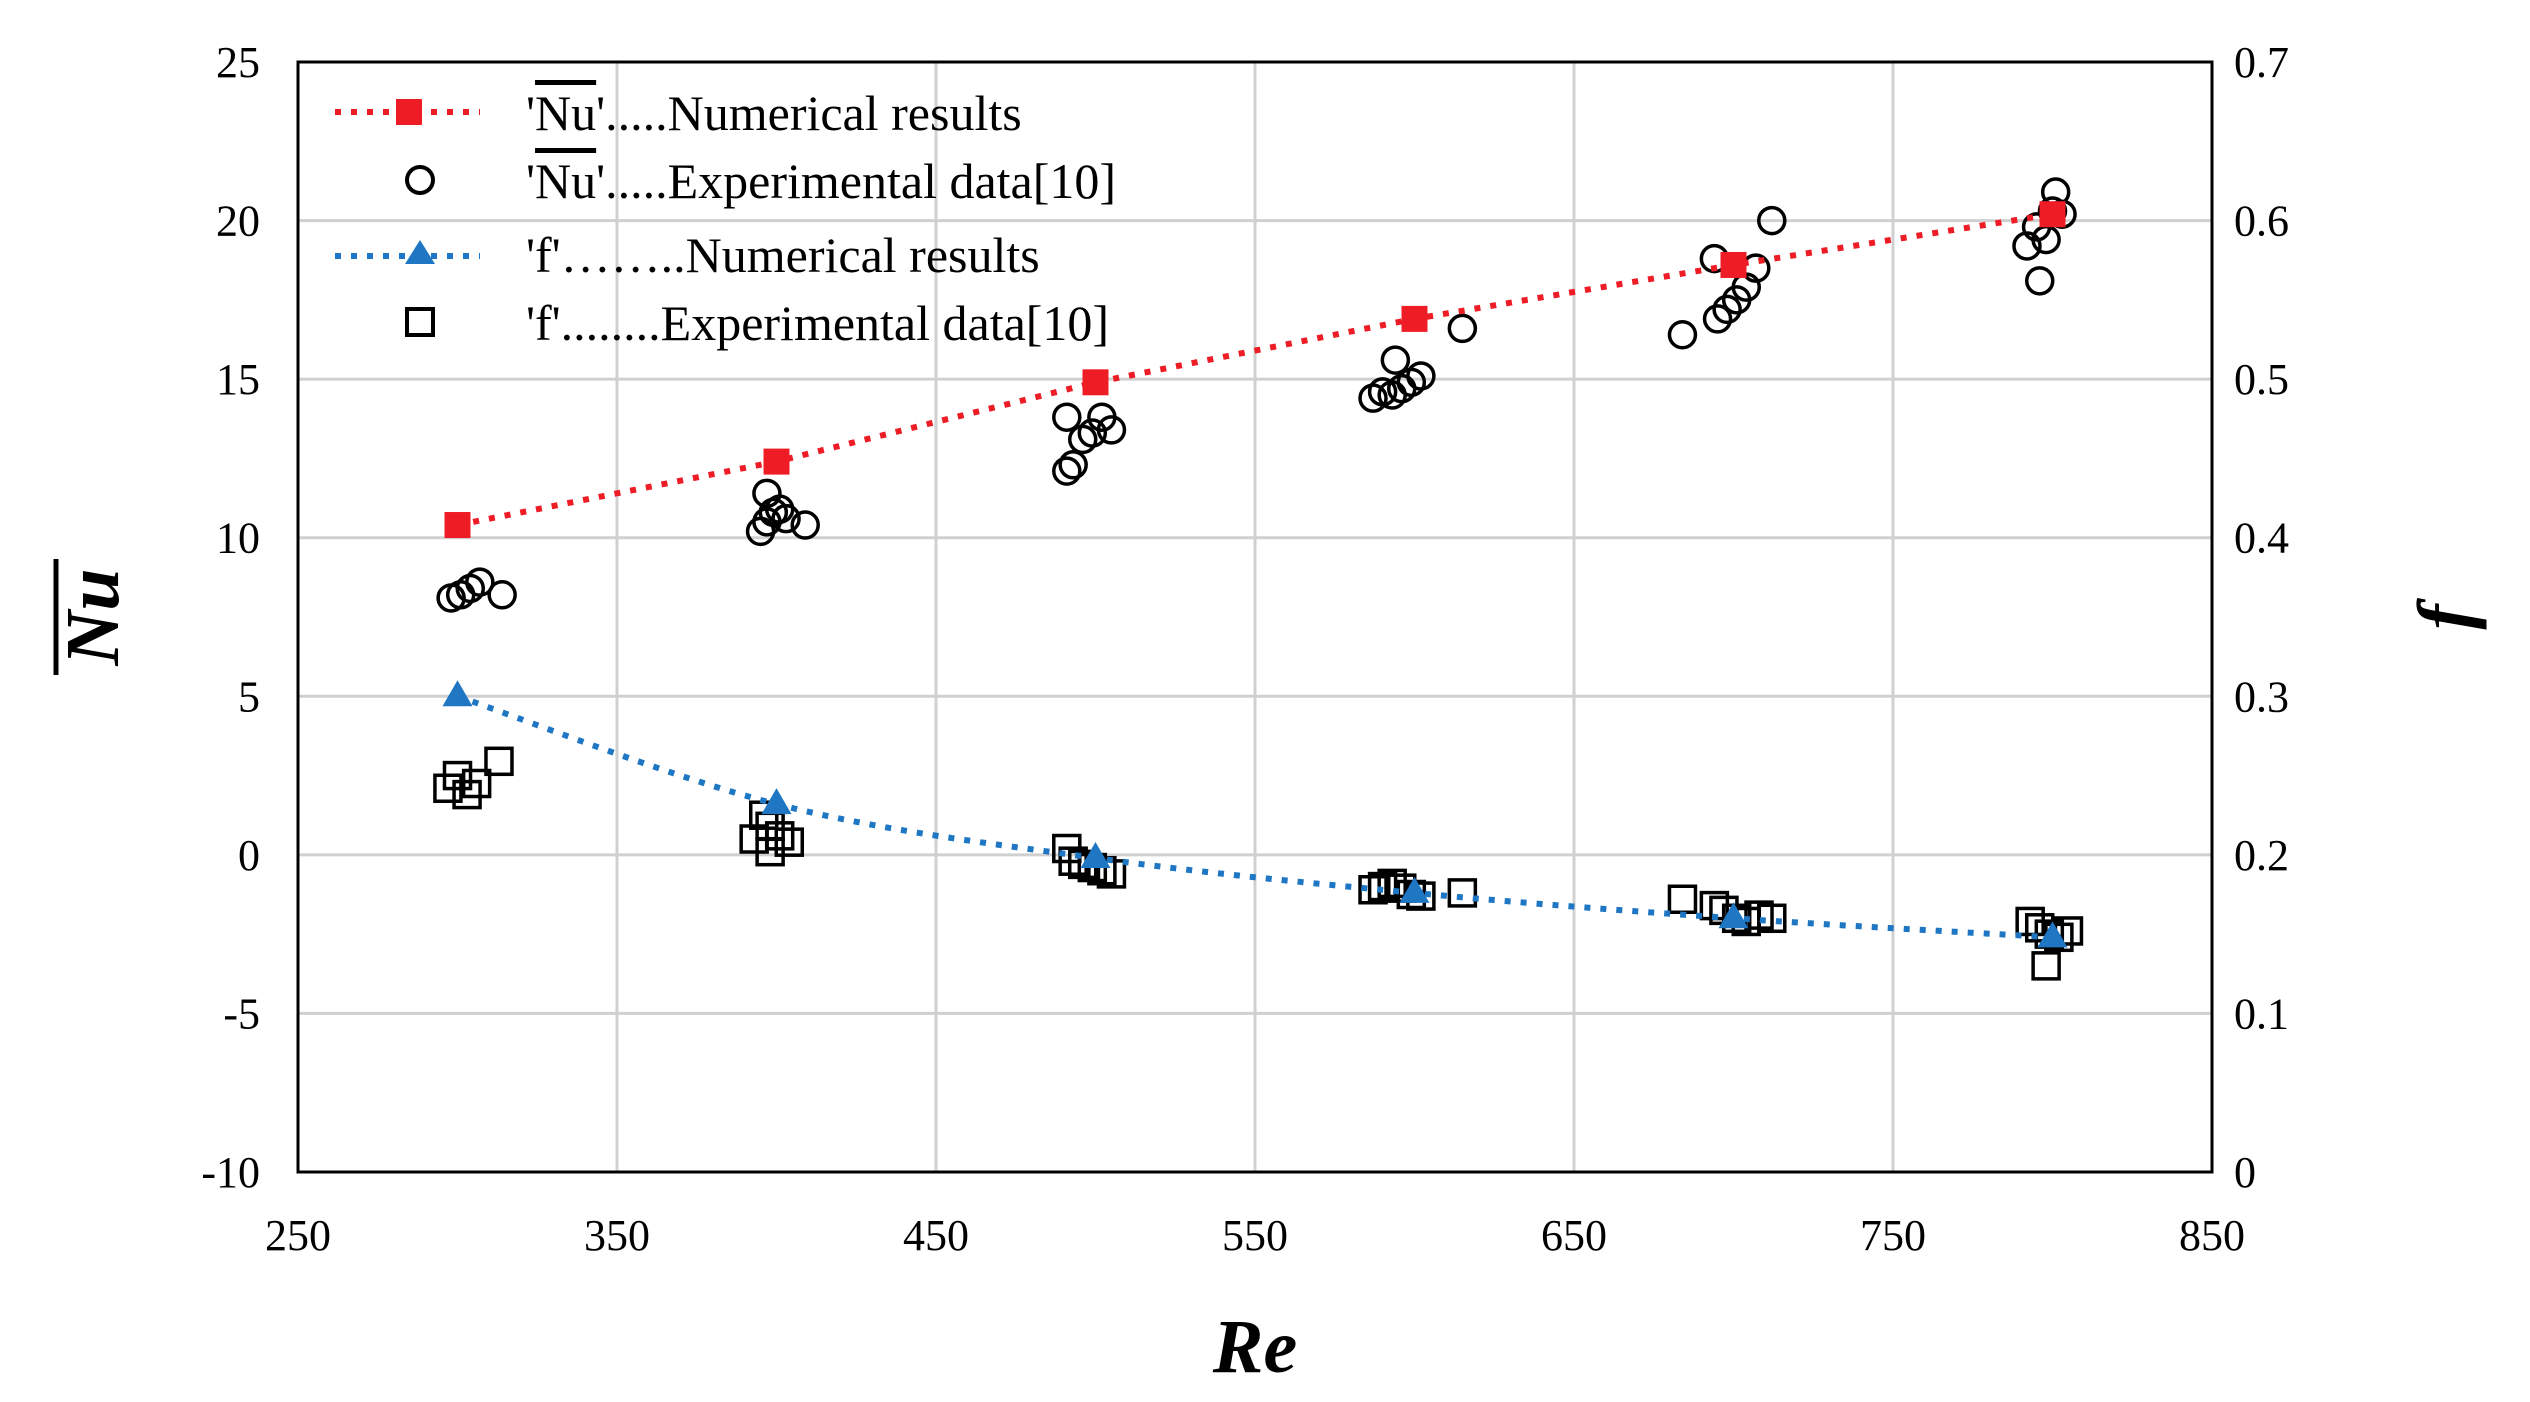  Describe the element at coordinates (230, 617) in the screenshot. I see `y-axis-left-tick-labels: -10 -5 0 5 10 15 20 25` at that location.